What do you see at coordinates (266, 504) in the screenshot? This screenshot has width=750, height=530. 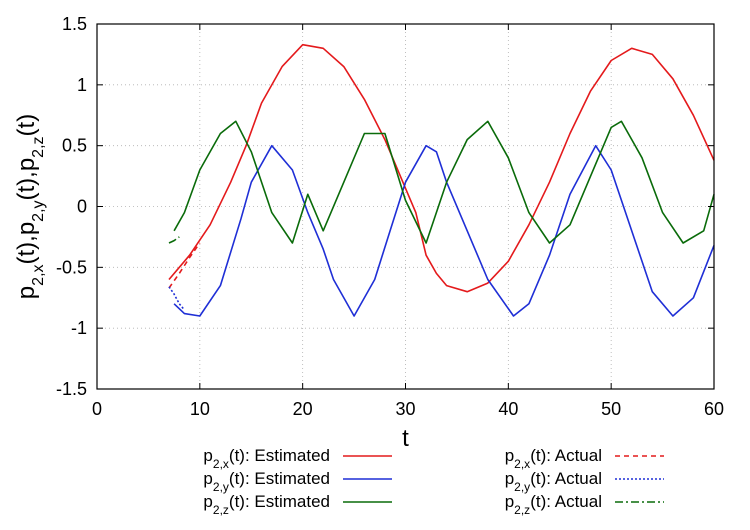 I see `legend-label-2: p2,z(t): Estimated` at bounding box center [266, 504].